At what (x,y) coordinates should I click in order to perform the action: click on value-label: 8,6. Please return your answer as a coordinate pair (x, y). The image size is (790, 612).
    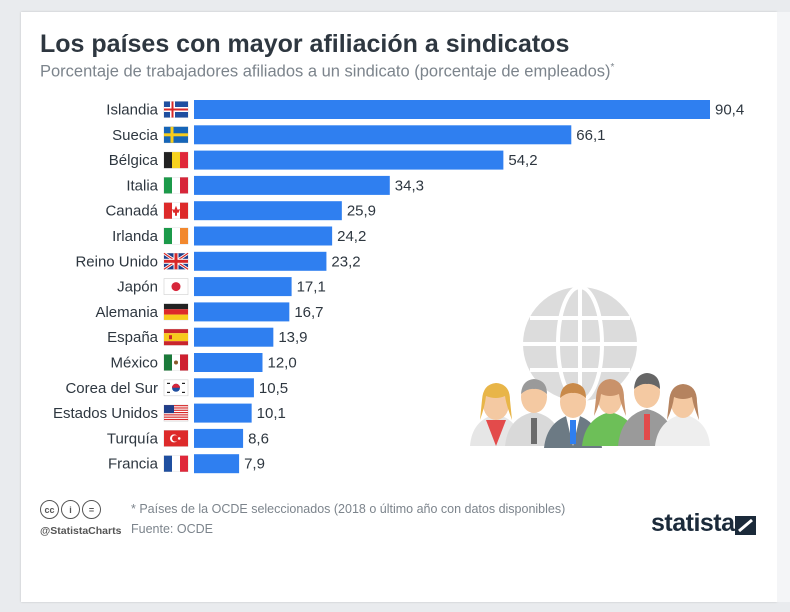
    Looking at the image, I should click on (258, 438).